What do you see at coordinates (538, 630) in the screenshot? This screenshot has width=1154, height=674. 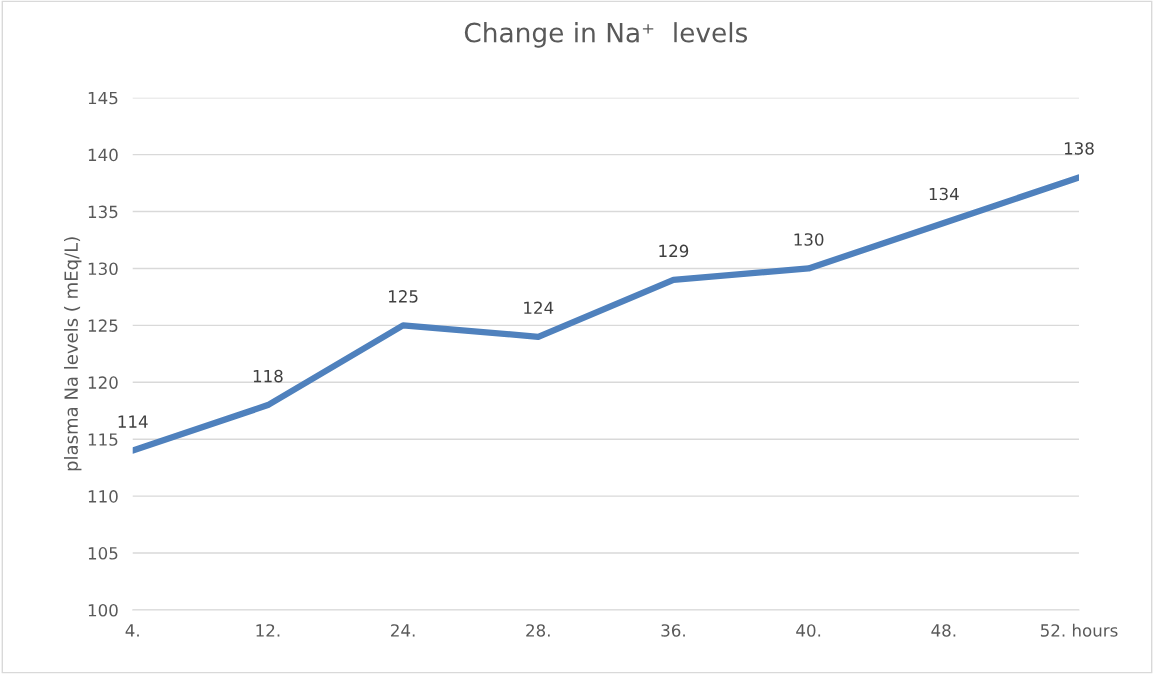 I see `x-tick-label: 28.` at bounding box center [538, 630].